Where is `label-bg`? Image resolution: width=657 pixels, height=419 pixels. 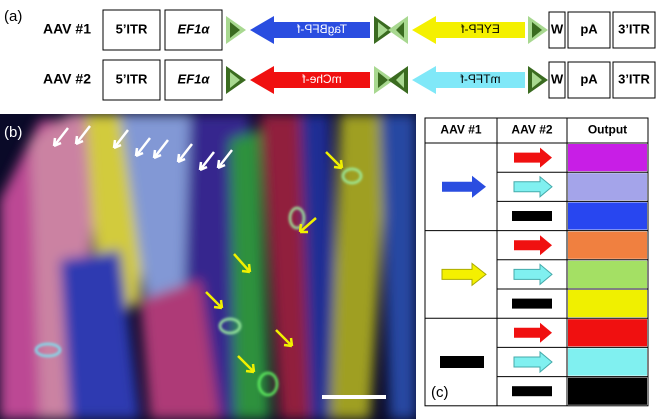
label-bg is located at coordinates (443, 392).